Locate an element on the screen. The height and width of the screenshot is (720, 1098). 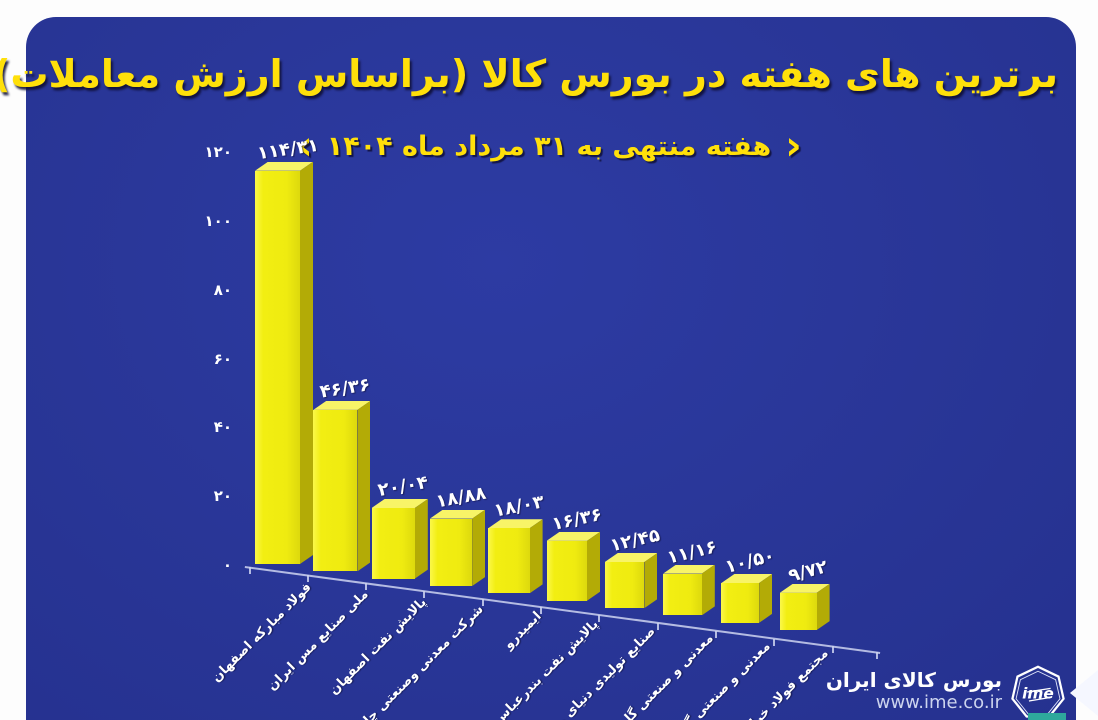
y-axis-tick-label: ۰ is located at coordinates (227, 565).